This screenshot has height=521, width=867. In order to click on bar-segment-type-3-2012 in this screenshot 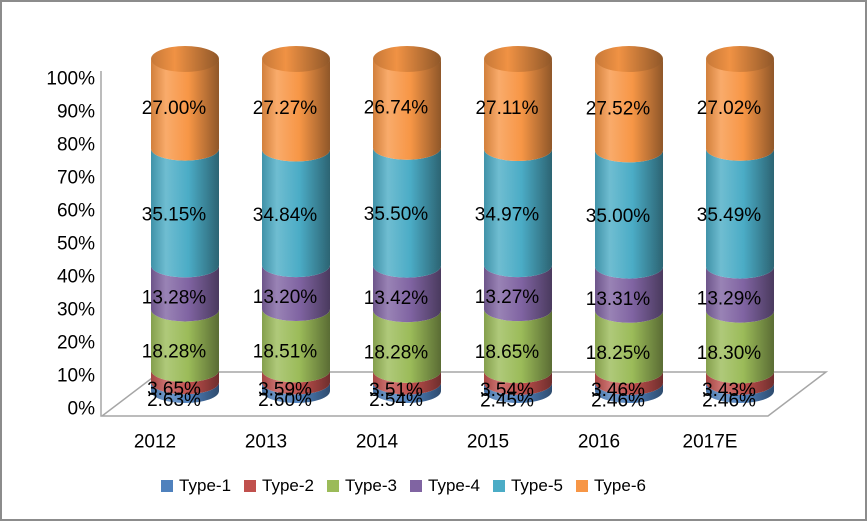, I will do `click(185, 346)`.